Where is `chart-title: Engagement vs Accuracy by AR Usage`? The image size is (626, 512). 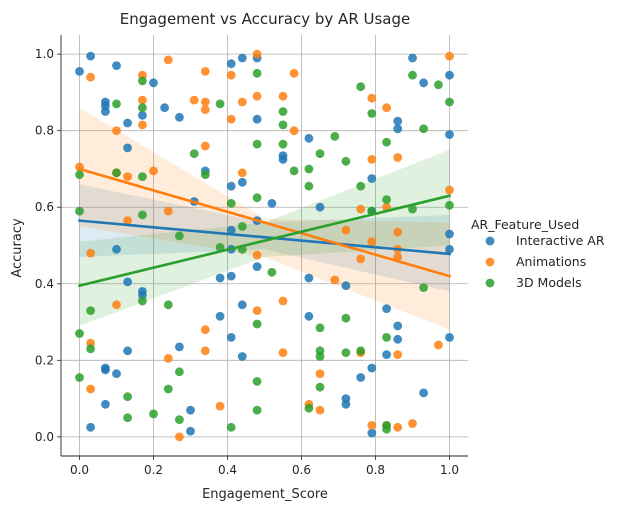
chart-title: Engagement vs Accuracy by AR Usage is located at coordinates (265, 19).